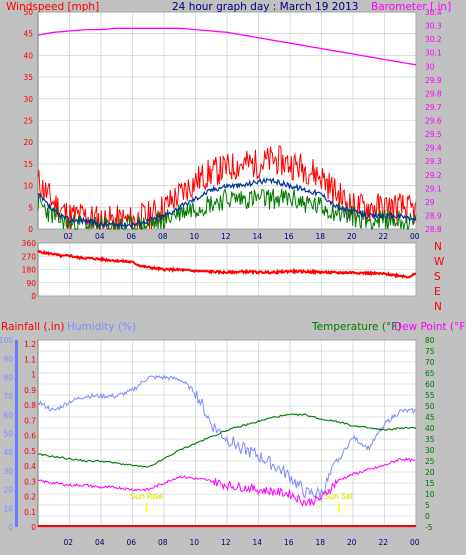 This screenshot has width=466, height=555. Describe the element at coordinates (415, 542) in the screenshot. I see `temp-x-tick-label: 00` at that location.